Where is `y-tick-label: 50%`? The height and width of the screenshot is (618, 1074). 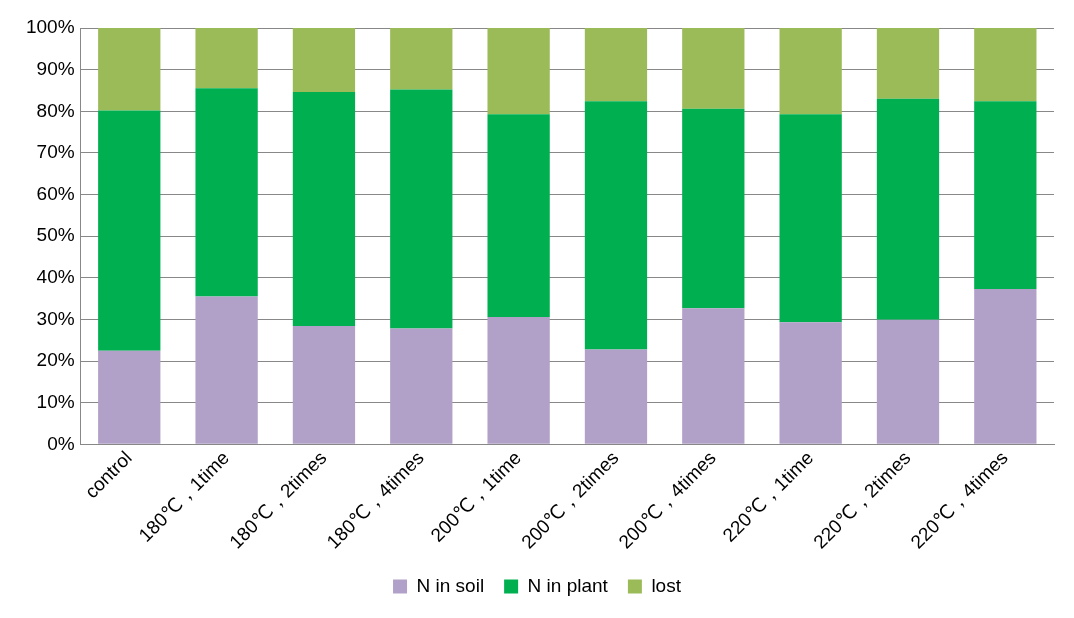 y-tick-label: 50% is located at coordinates (55, 235).